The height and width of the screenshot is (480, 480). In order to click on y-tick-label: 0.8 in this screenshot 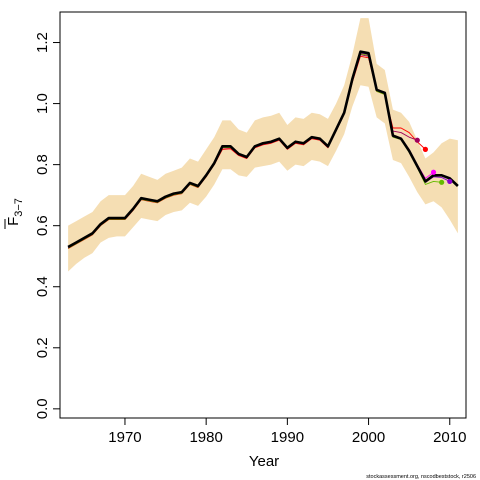, I will do `click(42, 164)`.